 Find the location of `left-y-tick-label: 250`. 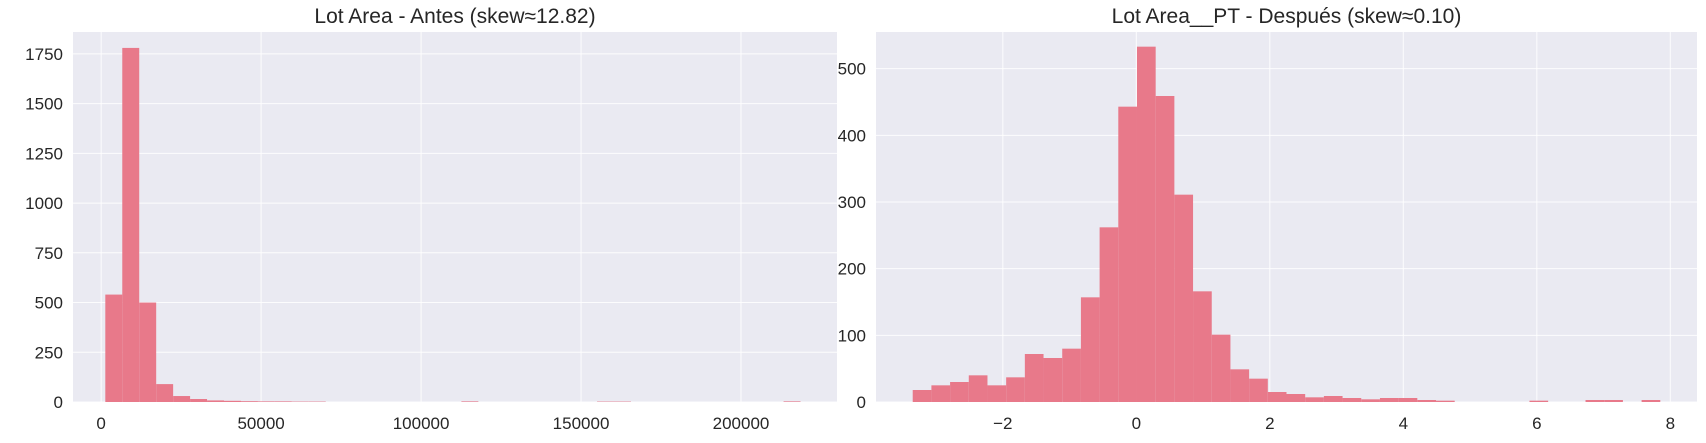

left-y-tick-label: 250 is located at coordinates (49, 352).